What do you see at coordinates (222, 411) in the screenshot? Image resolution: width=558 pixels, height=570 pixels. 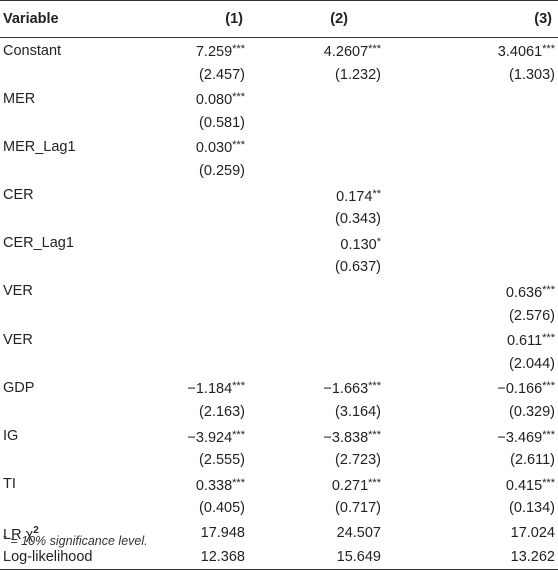 I see `cell-model-1: (2.163)` at bounding box center [222, 411].